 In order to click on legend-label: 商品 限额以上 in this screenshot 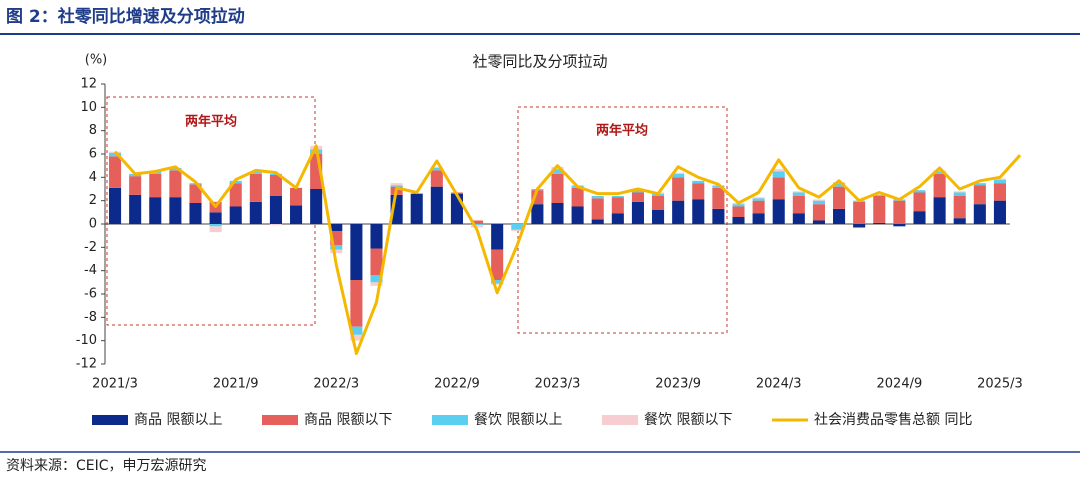, I will do `click(178, 420)`.